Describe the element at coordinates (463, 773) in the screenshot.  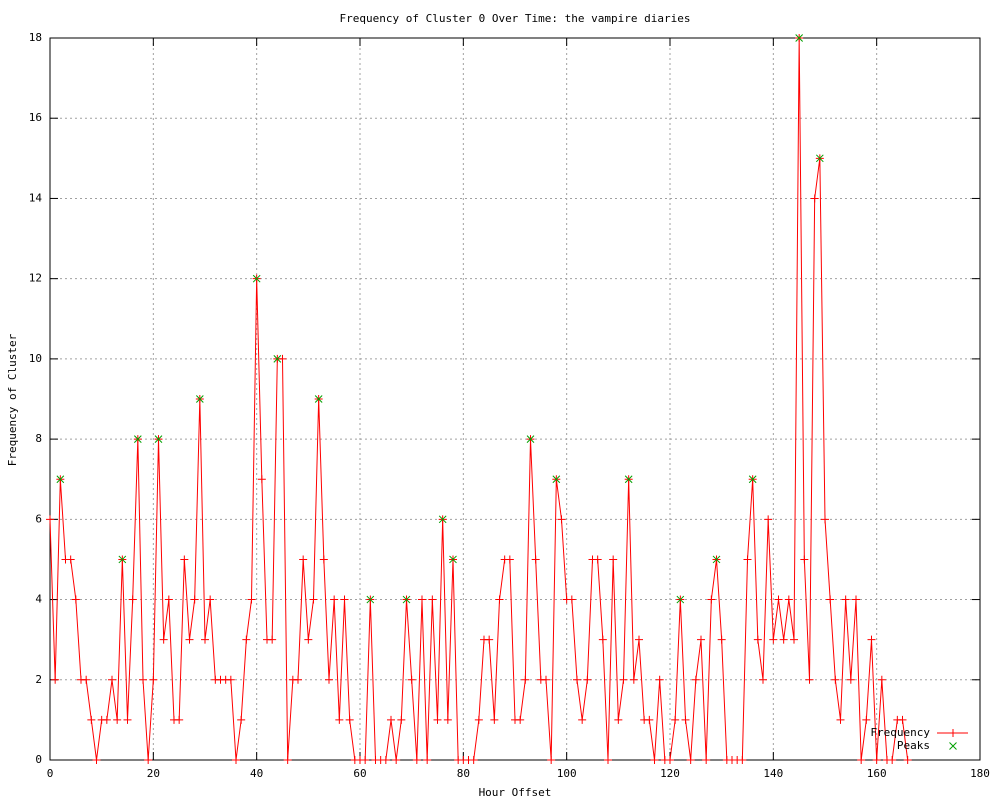
I see `x-tick-label: 80` at that location.